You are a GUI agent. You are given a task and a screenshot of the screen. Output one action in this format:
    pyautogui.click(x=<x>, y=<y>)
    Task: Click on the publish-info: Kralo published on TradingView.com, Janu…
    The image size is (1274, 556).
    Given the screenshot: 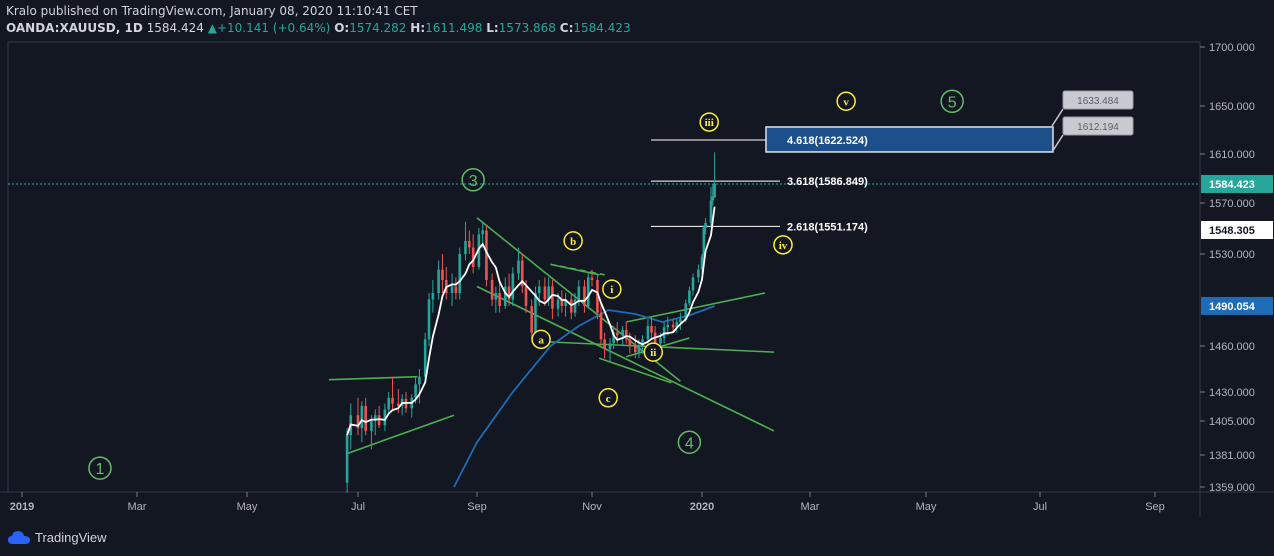 What is the action you would take?
    pyautogui.click(x=212, y=11)
    